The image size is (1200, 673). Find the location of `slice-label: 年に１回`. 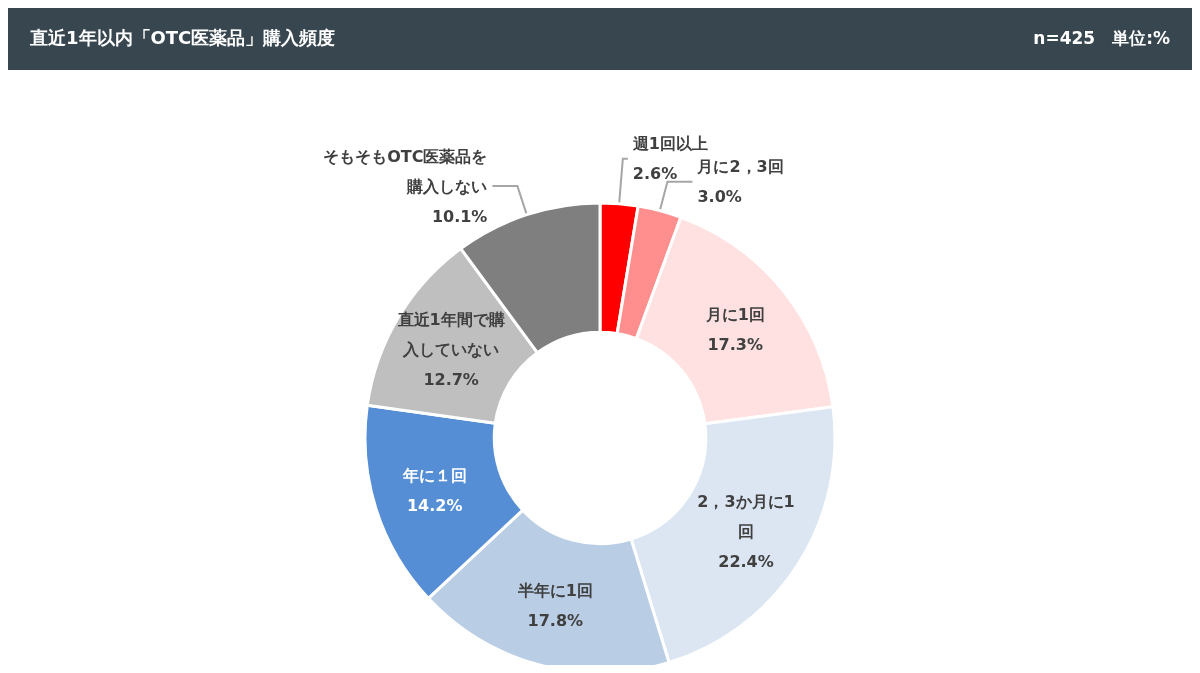

slice-label: 年に１回 is located at coordinates (434, 475).